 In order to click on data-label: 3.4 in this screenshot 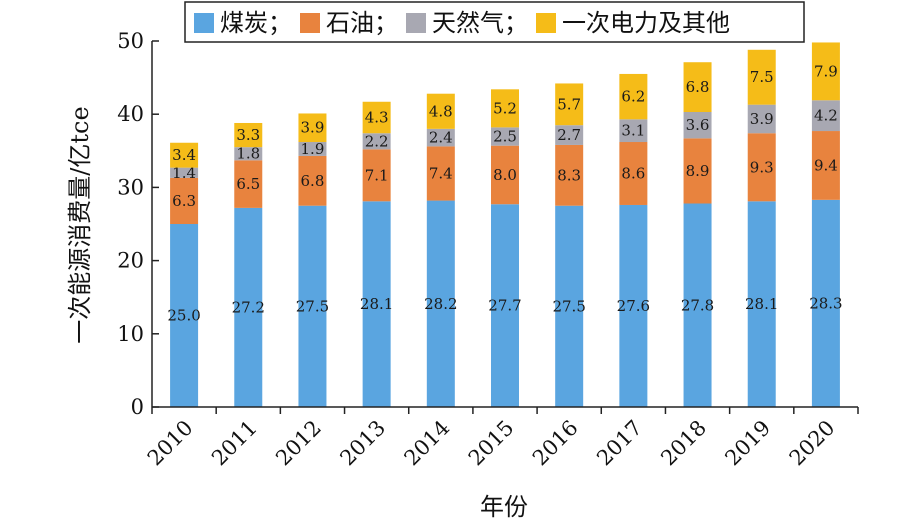, I will do `click(184, 155)`.